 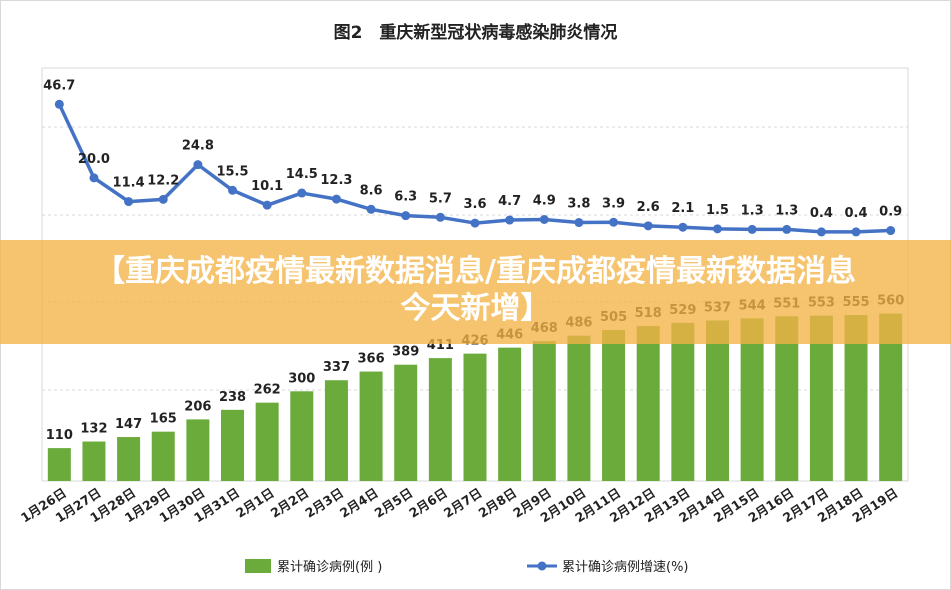 I want to click on line-label: 12.3, so click(x=336, y=180).